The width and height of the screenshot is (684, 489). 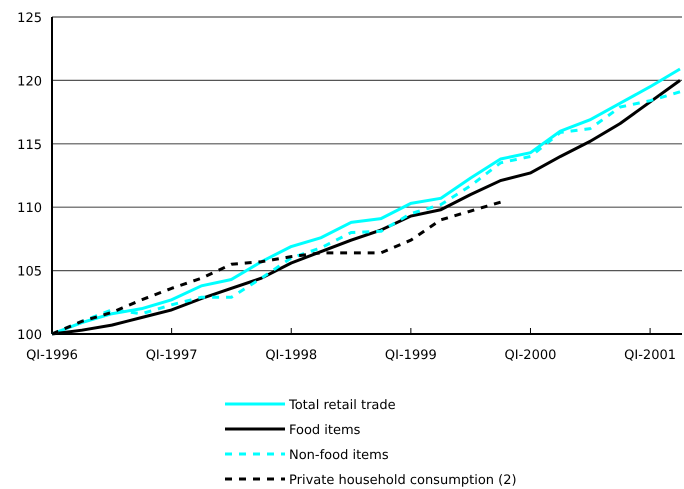 I want to click on y-tick-label: 125, so click(x=29, y=18).